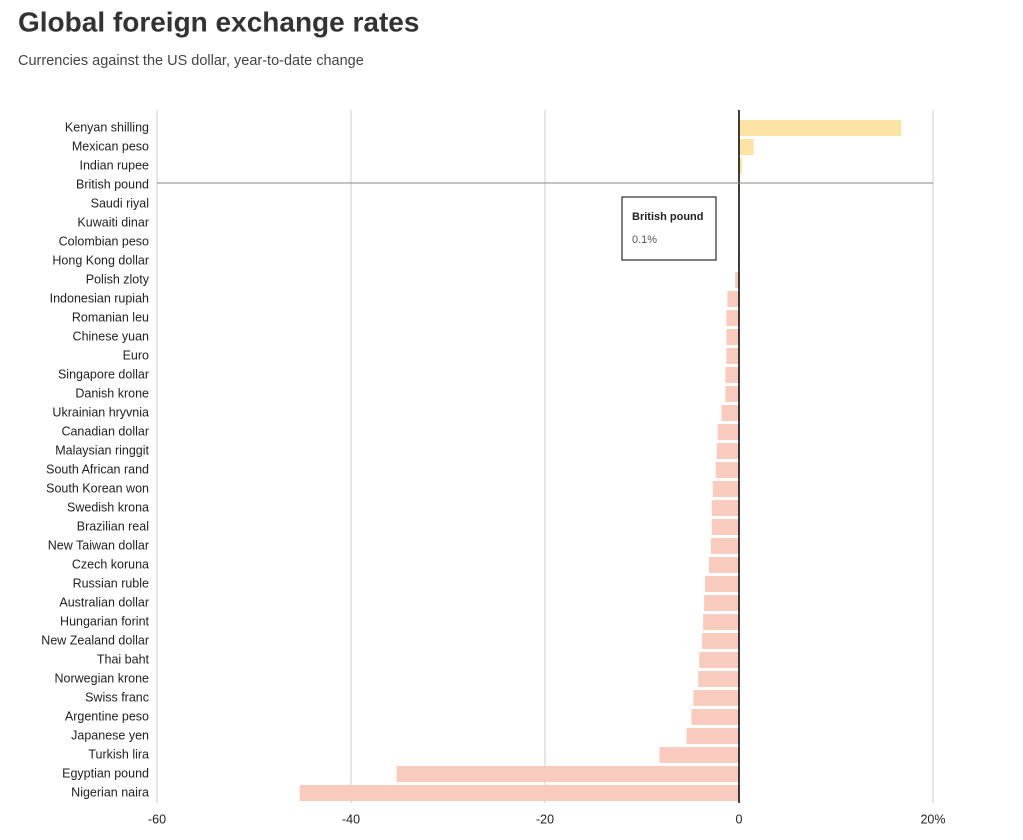  I want to click on category-label: Swedish krona, so click(108, 507).